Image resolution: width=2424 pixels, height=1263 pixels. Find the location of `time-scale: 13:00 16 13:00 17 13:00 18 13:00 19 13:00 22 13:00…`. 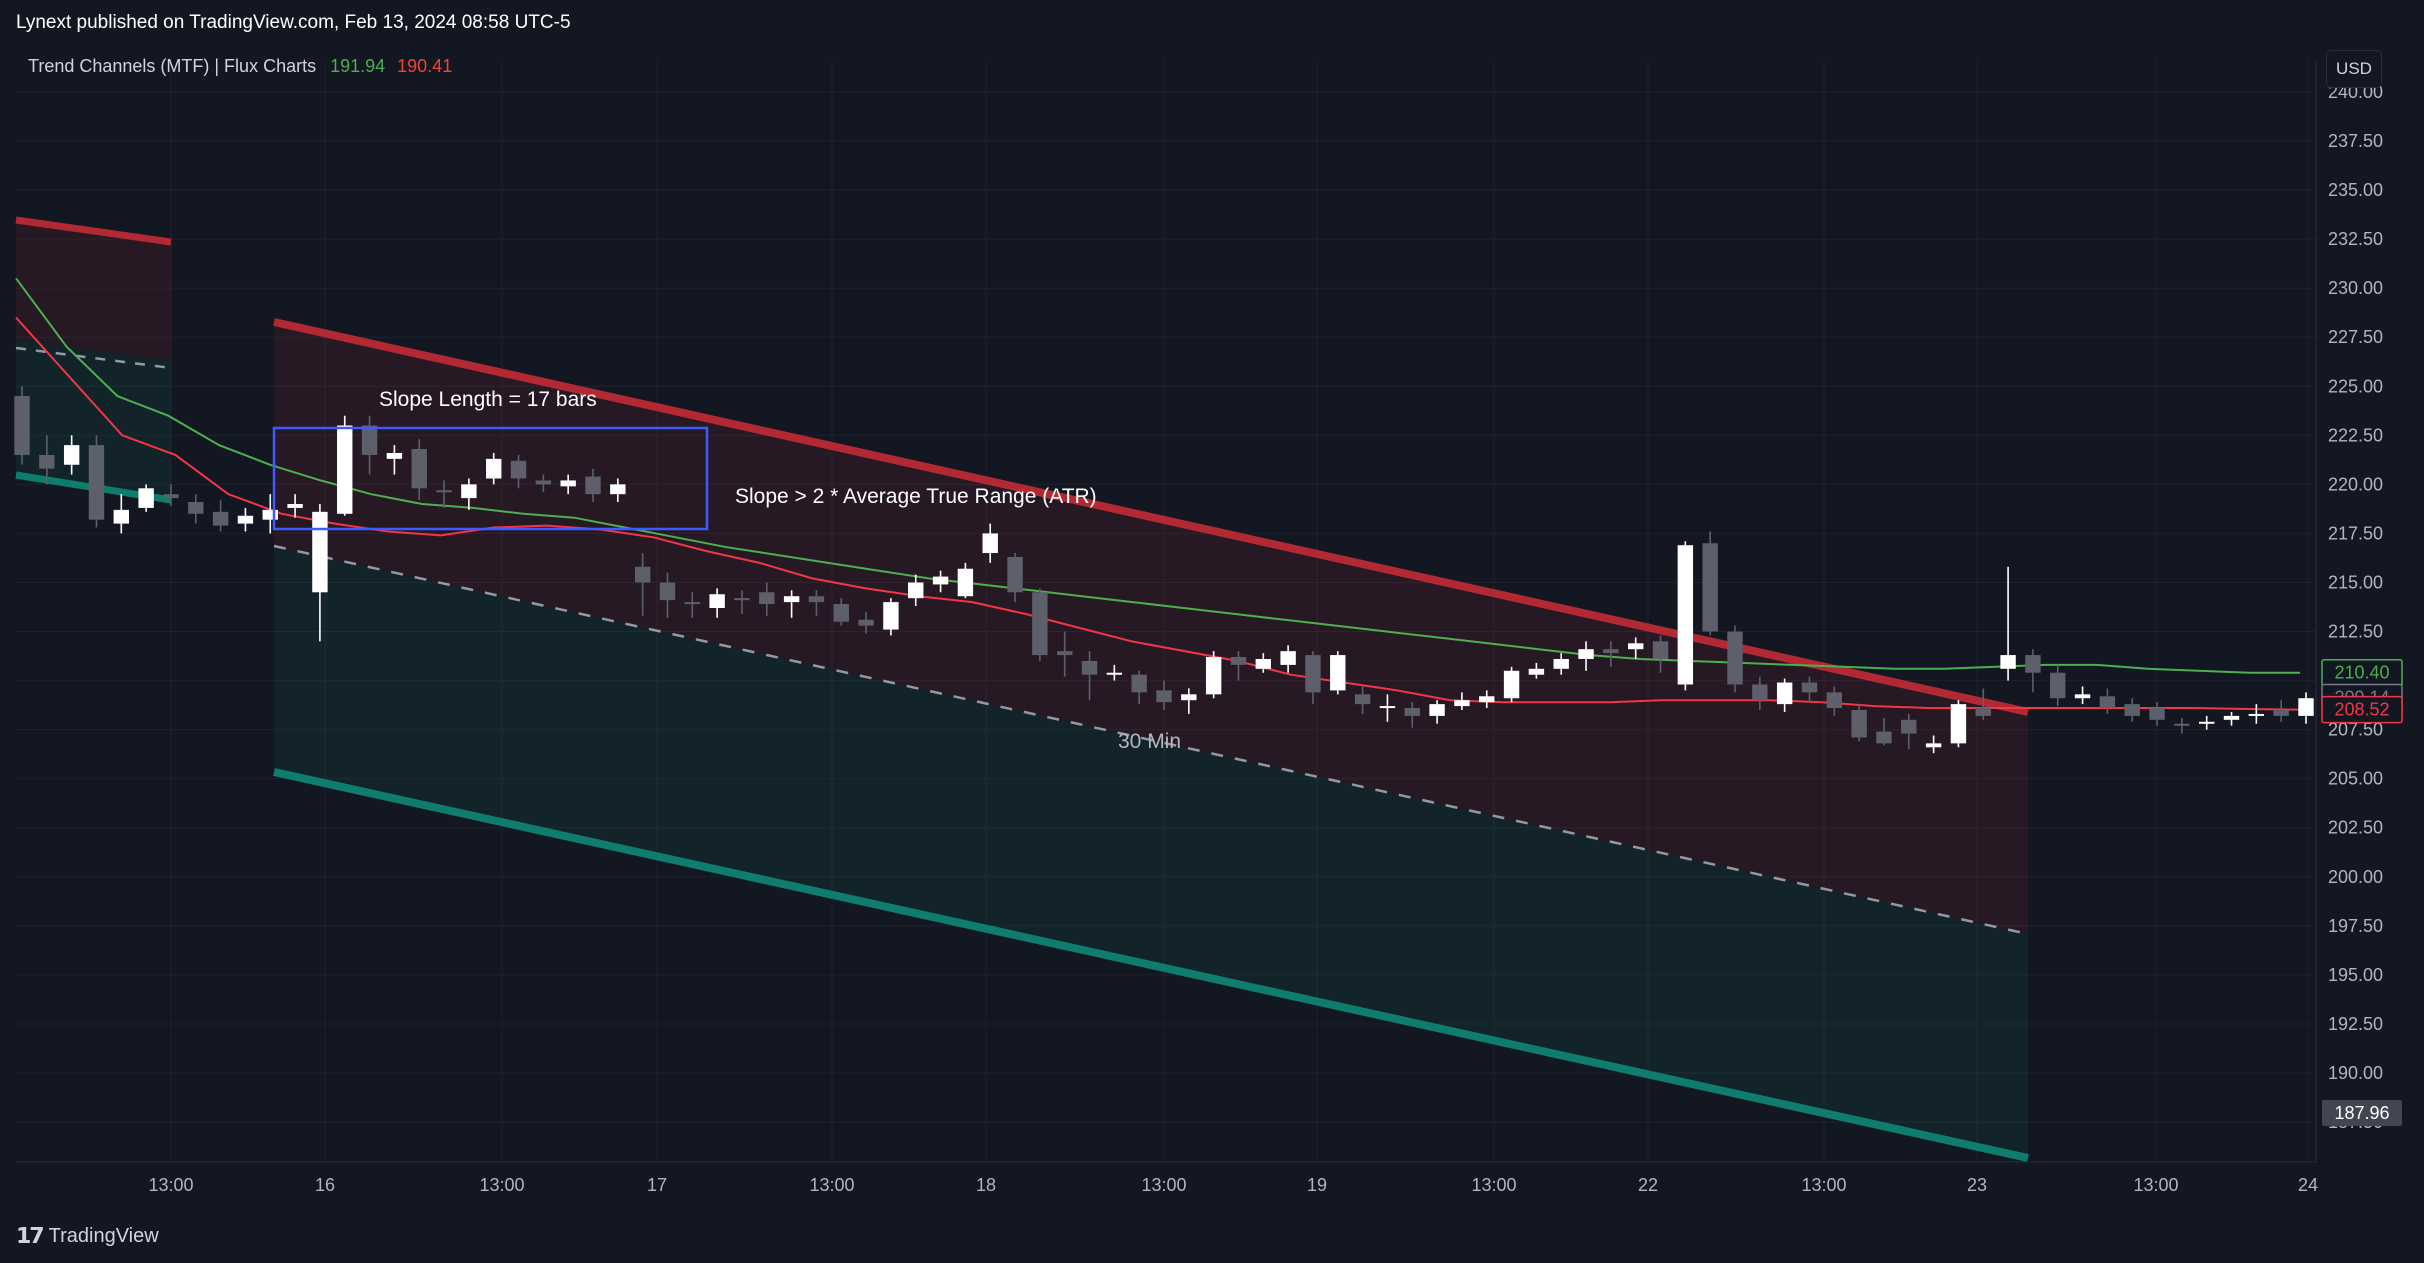

time-scale: 13:00 16 13:00 17 13:00 18 13:00 19 13:00 22 13:00… is located at coordinates (1233, 1185).